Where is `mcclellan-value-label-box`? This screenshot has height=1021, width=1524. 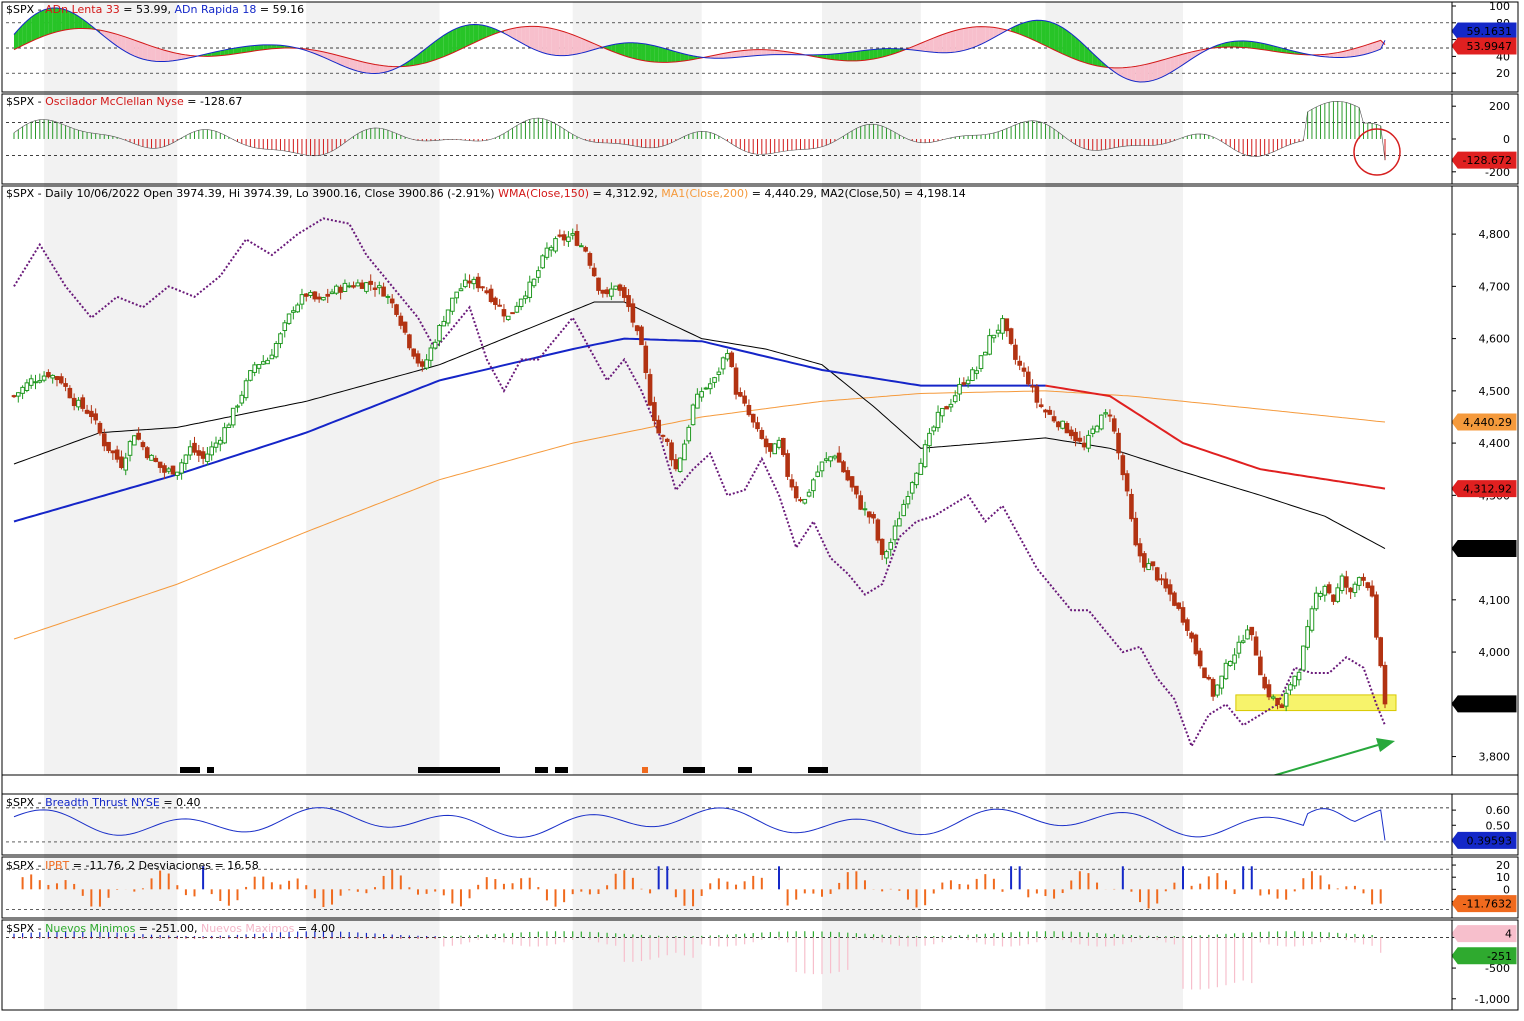 mcclellan-value-label-box is located at coordinates (1484, 160).